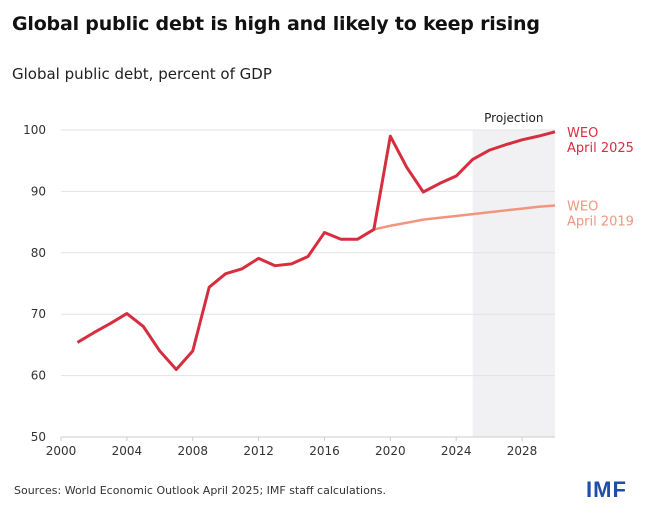 The width and height of the screenshot is (660, 523). I want to click on x-tick-label: 2004, so click(127, 451).